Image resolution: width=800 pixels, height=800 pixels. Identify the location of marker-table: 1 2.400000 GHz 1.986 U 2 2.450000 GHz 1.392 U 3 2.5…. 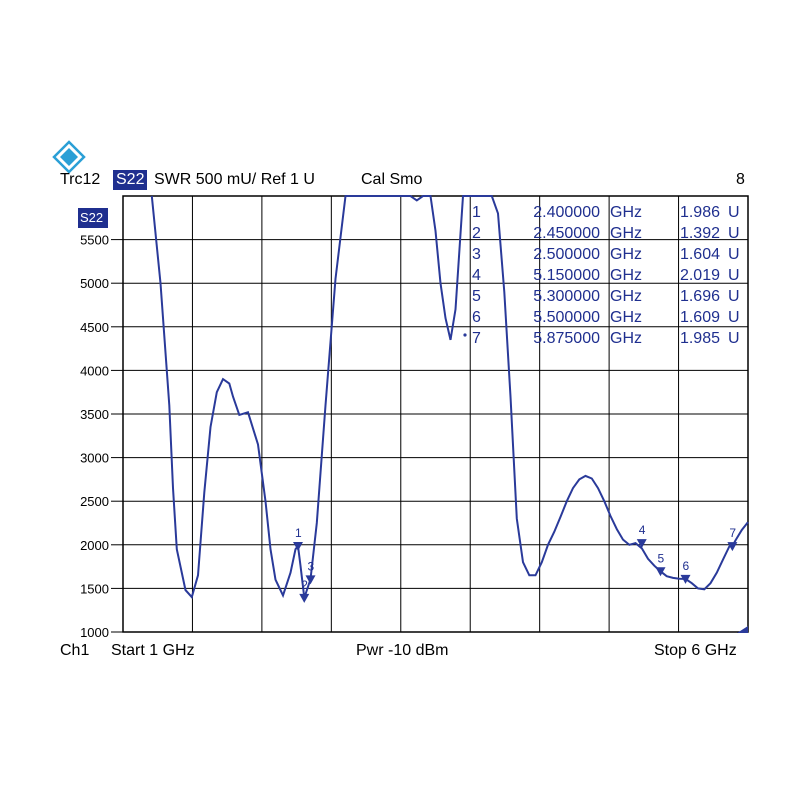
(601, 275).